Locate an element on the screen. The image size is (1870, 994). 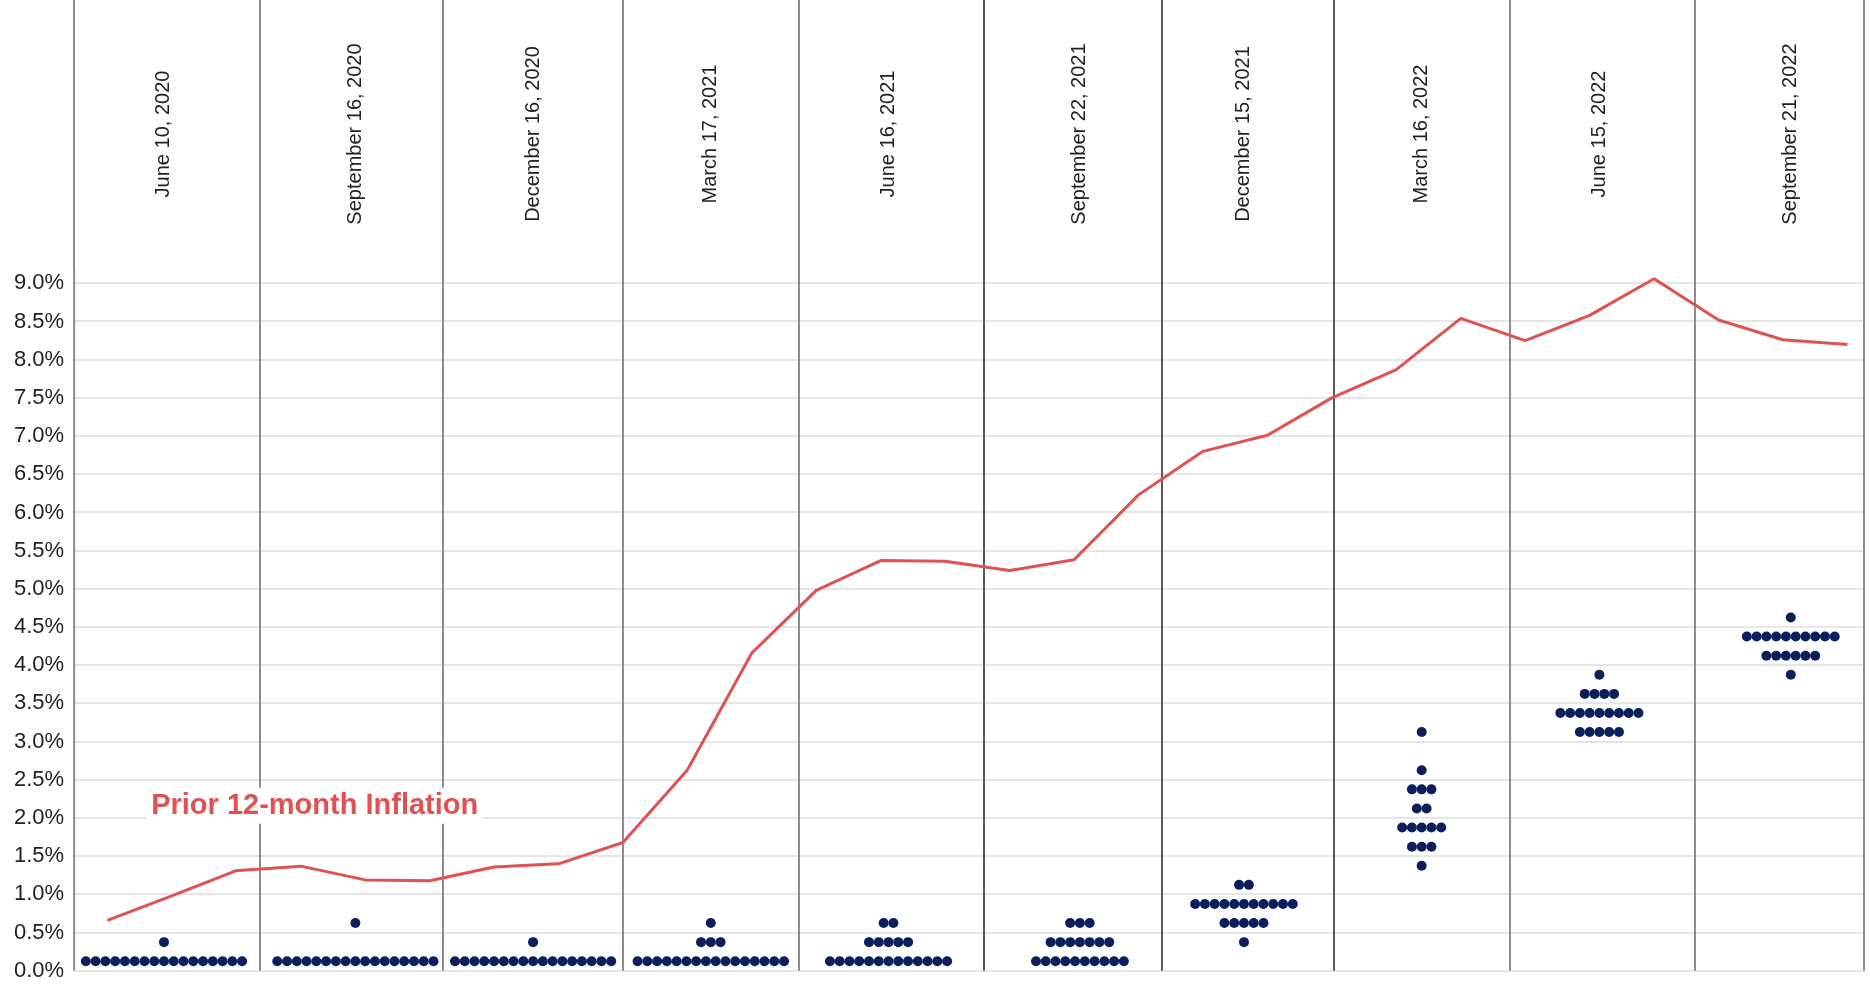
x-tick-label: September 16, 2020 is located at coordinates (353, 134).